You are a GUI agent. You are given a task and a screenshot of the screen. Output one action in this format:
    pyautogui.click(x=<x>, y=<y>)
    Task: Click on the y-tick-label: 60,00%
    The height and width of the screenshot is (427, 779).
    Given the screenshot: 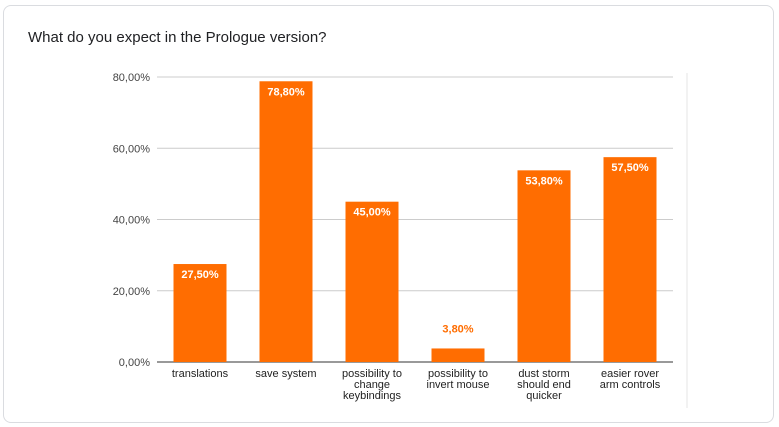 What is the action you would take?
    pyautogui.click(x=132, y=149)
    